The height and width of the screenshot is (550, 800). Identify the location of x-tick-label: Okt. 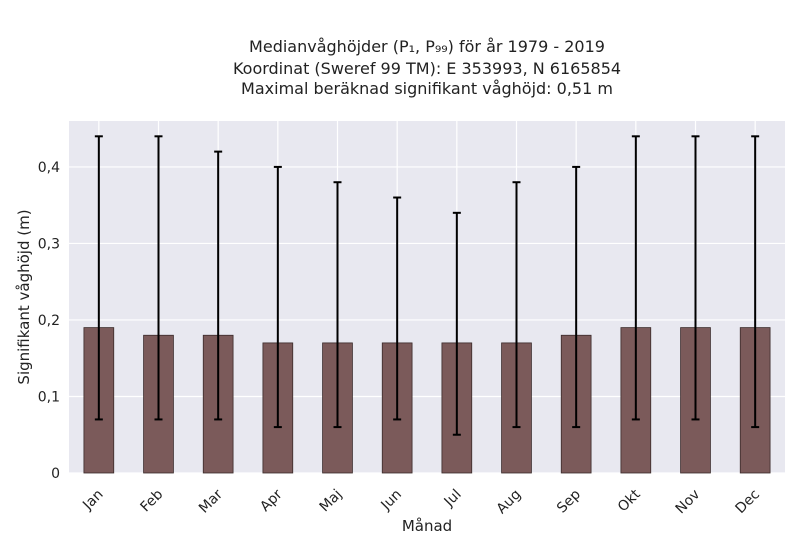
(629, 500).